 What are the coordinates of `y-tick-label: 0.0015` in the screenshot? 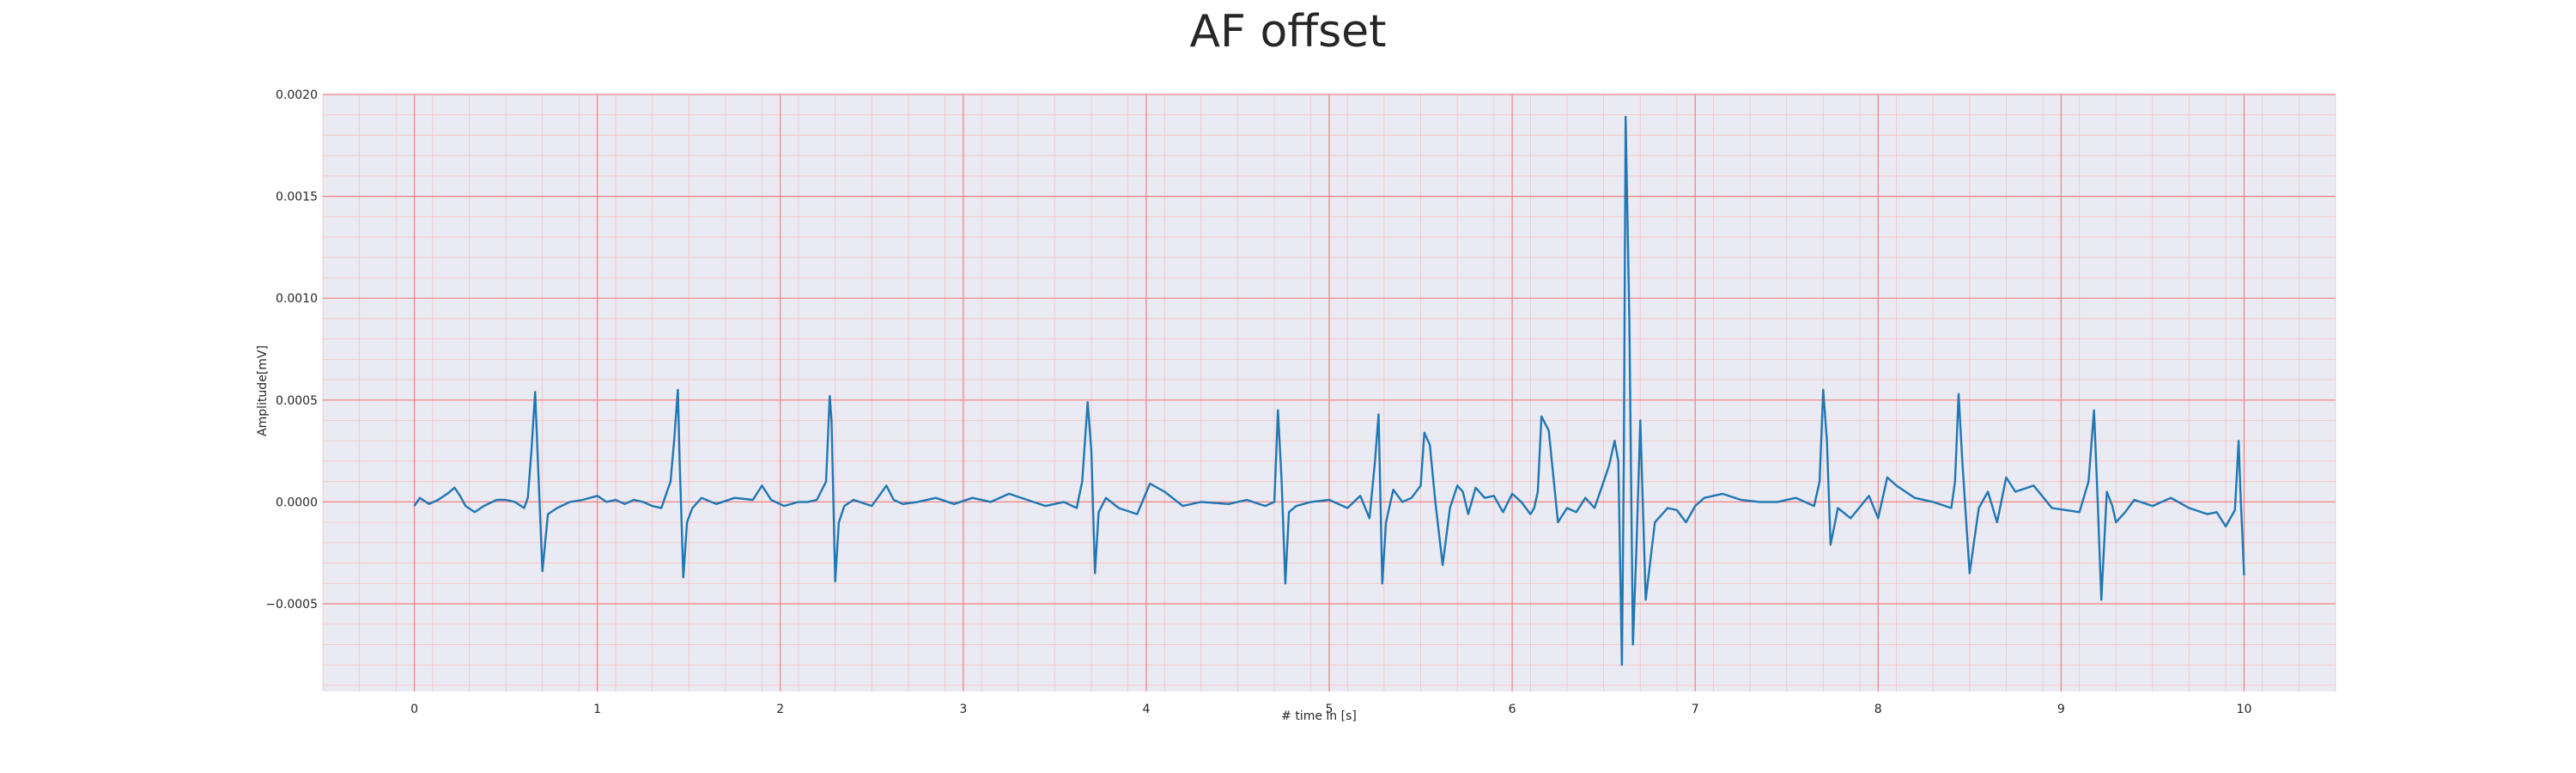 It's located at (297, 197).